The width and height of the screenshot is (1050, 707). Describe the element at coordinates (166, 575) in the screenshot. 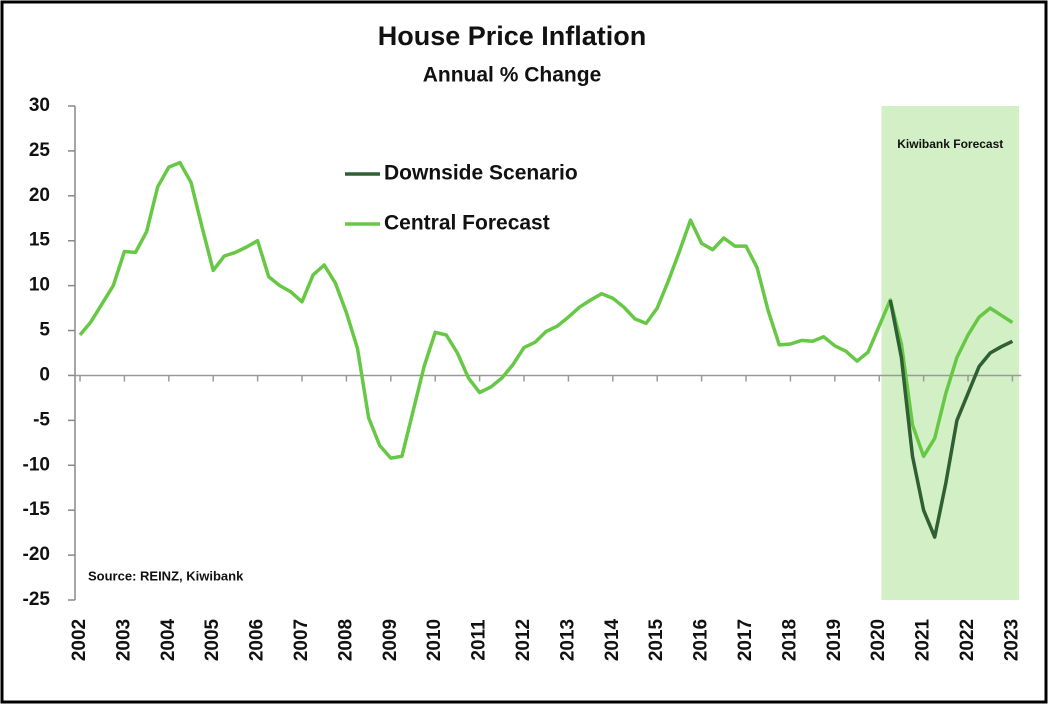

I see `source-note: Source: REINZ, Kiwibank` at that location.